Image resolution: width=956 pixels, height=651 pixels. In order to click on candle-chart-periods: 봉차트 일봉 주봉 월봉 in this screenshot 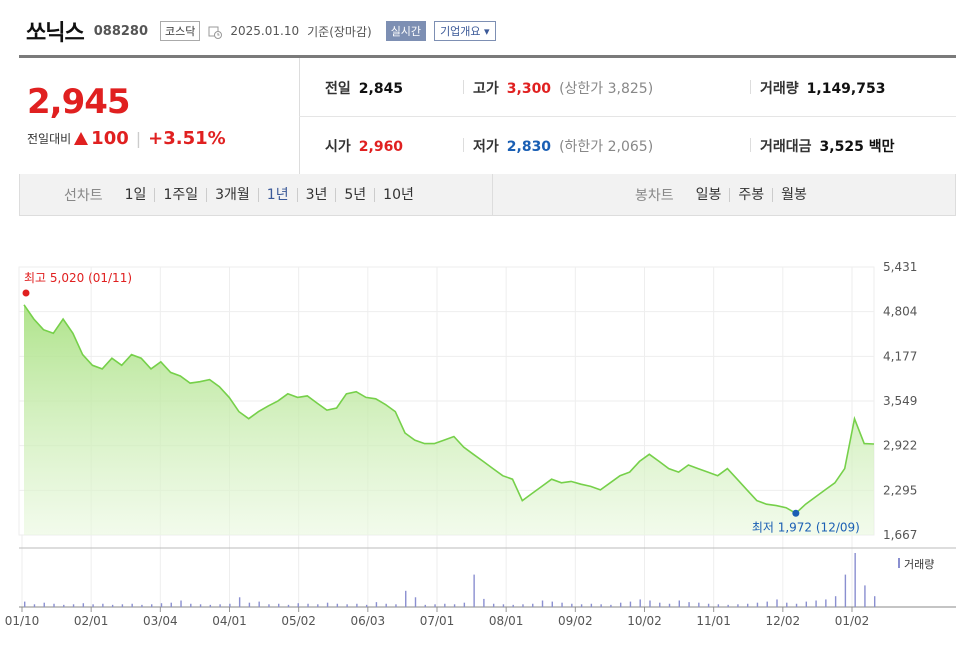, I will do `click(725, 194)`.